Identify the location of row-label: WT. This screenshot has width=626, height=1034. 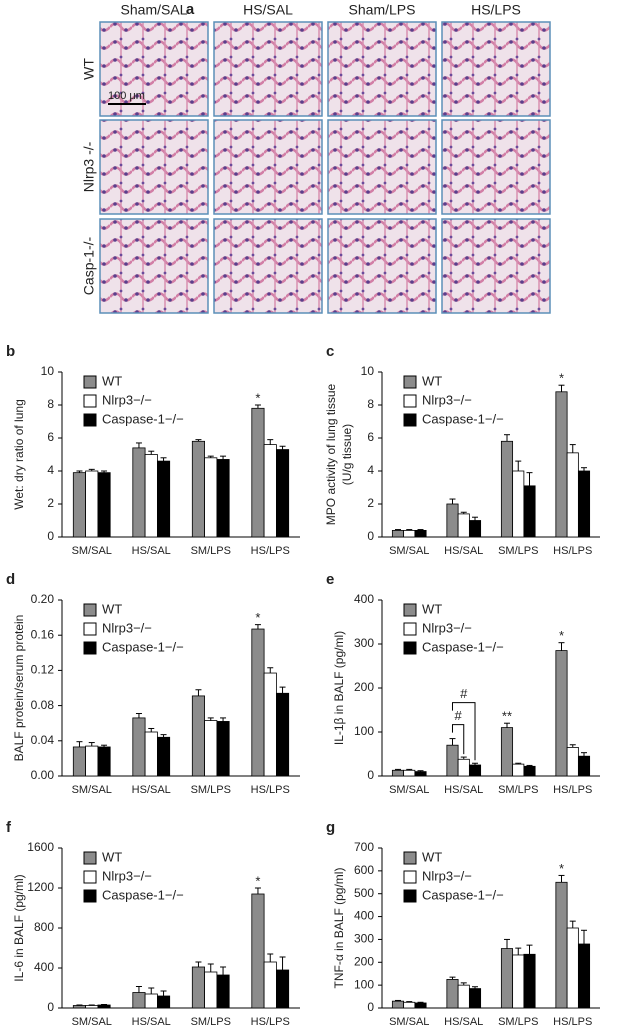
(89, 69).